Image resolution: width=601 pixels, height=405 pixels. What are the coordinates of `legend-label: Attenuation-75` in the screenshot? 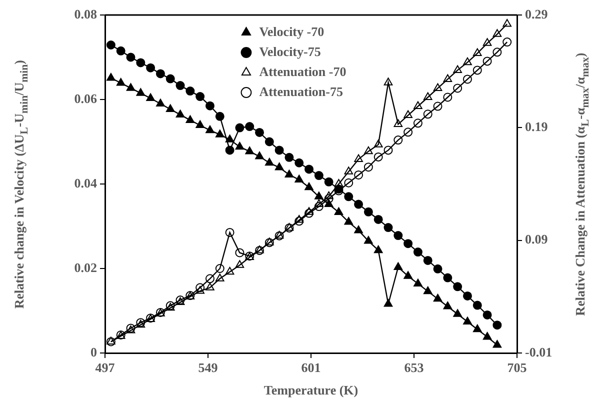 It's located at (301, 91).